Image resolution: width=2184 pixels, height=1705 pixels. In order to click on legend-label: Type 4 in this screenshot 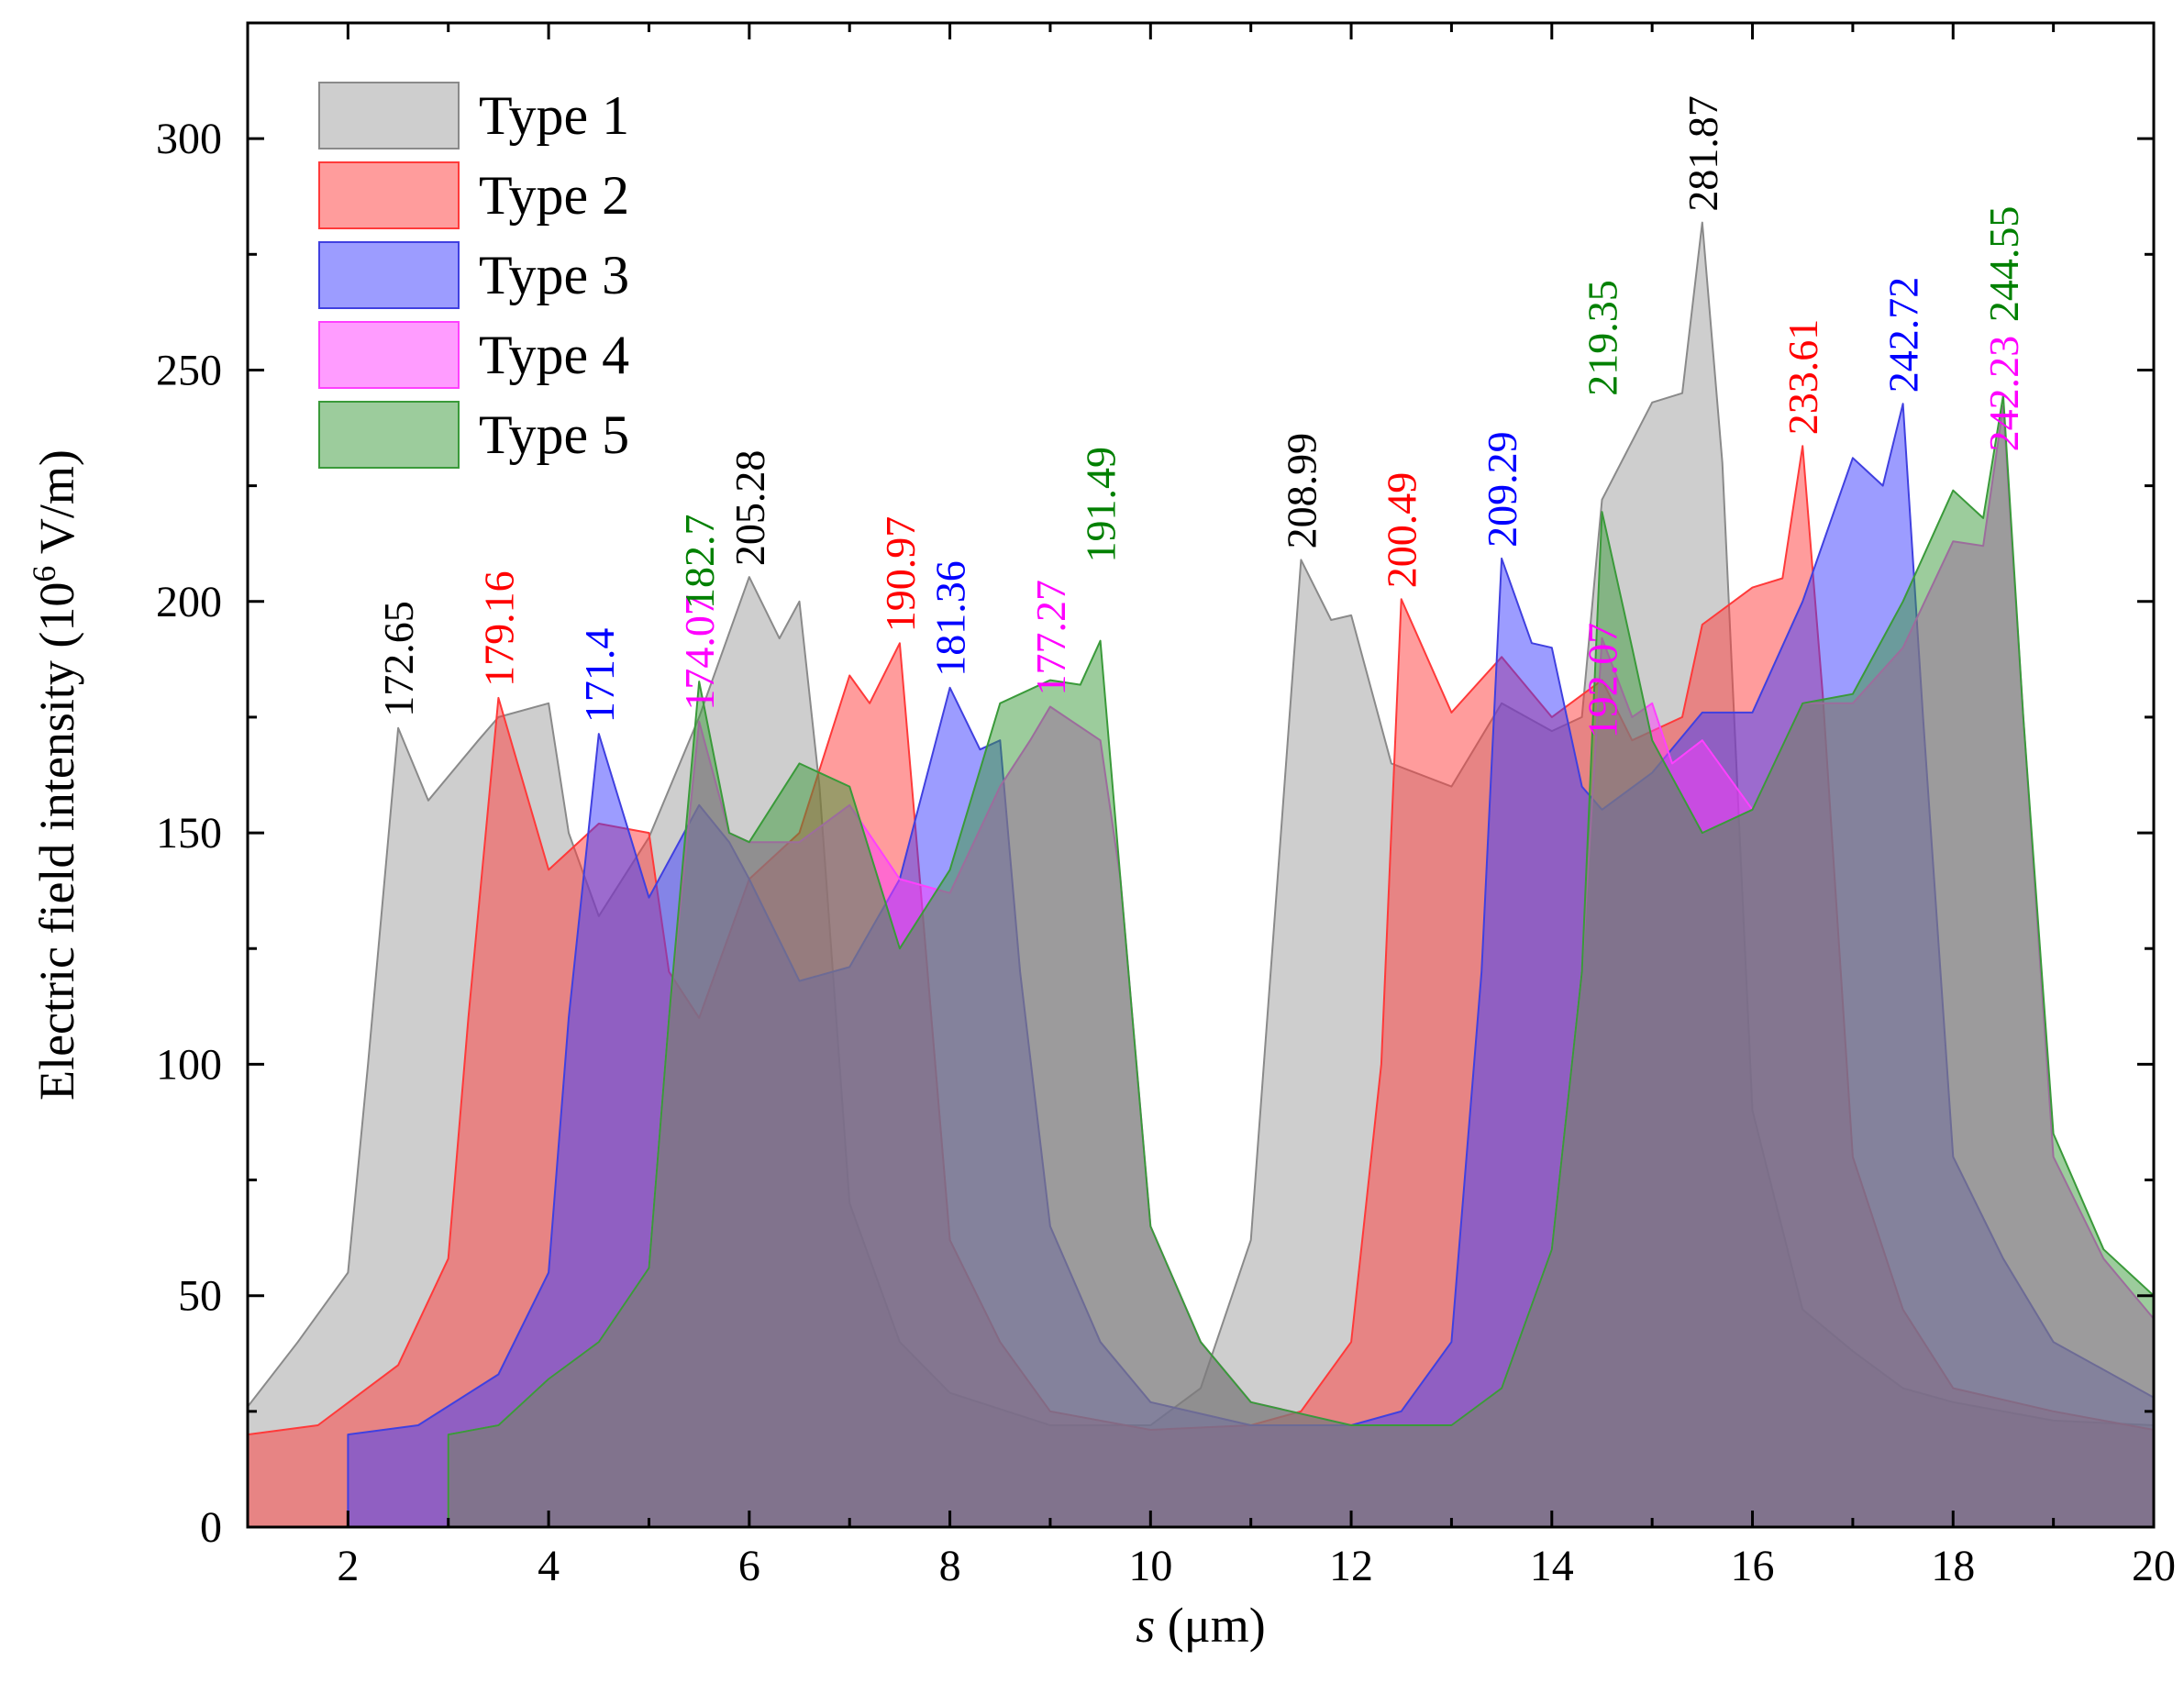, I will do `click(554, 355)`.